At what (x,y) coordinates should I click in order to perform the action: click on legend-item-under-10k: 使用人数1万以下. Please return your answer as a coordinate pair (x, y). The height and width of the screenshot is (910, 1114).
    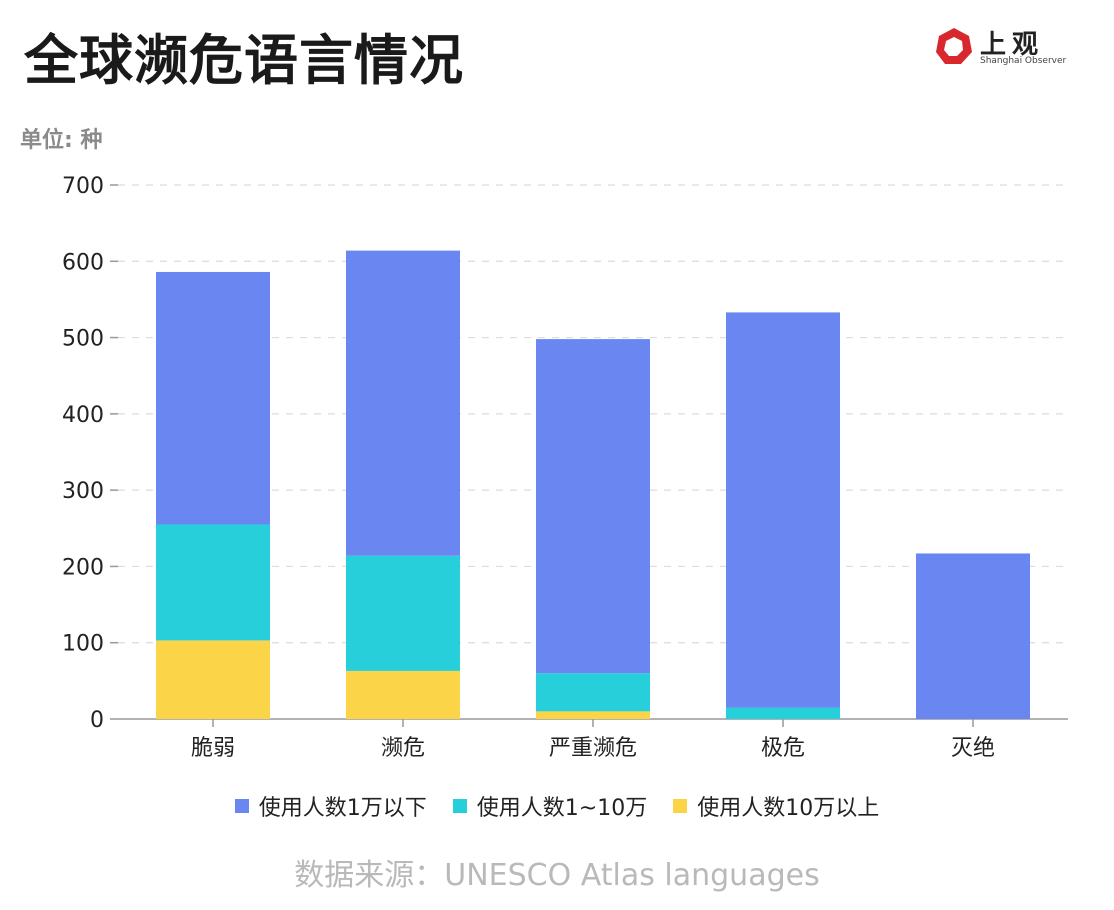
    Looking at the image, I should click on (330, 806).